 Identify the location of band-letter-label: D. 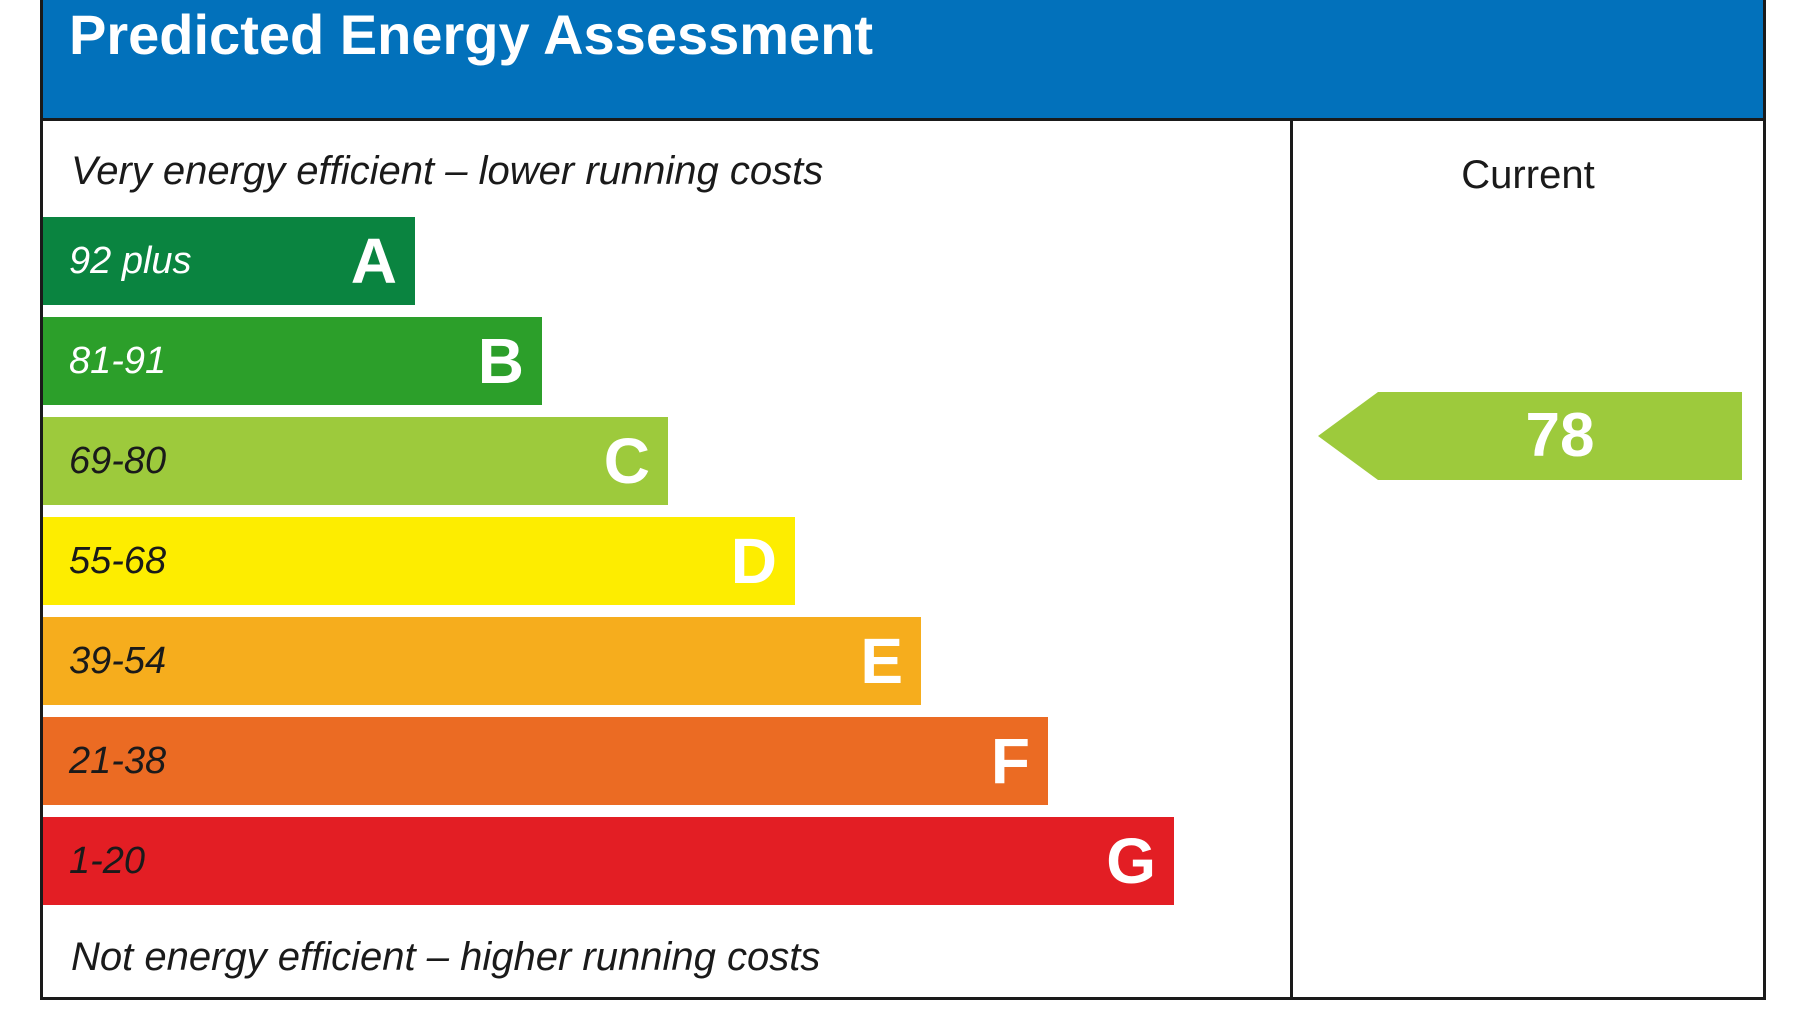
(753, 561).